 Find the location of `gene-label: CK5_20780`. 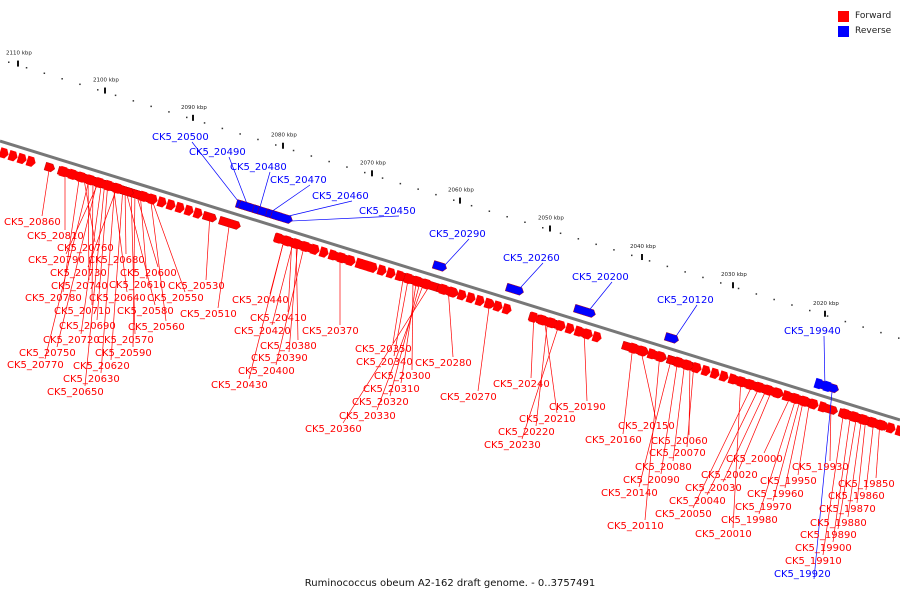

gene-label: CK5_20780 is located at coordinates (53, 298).